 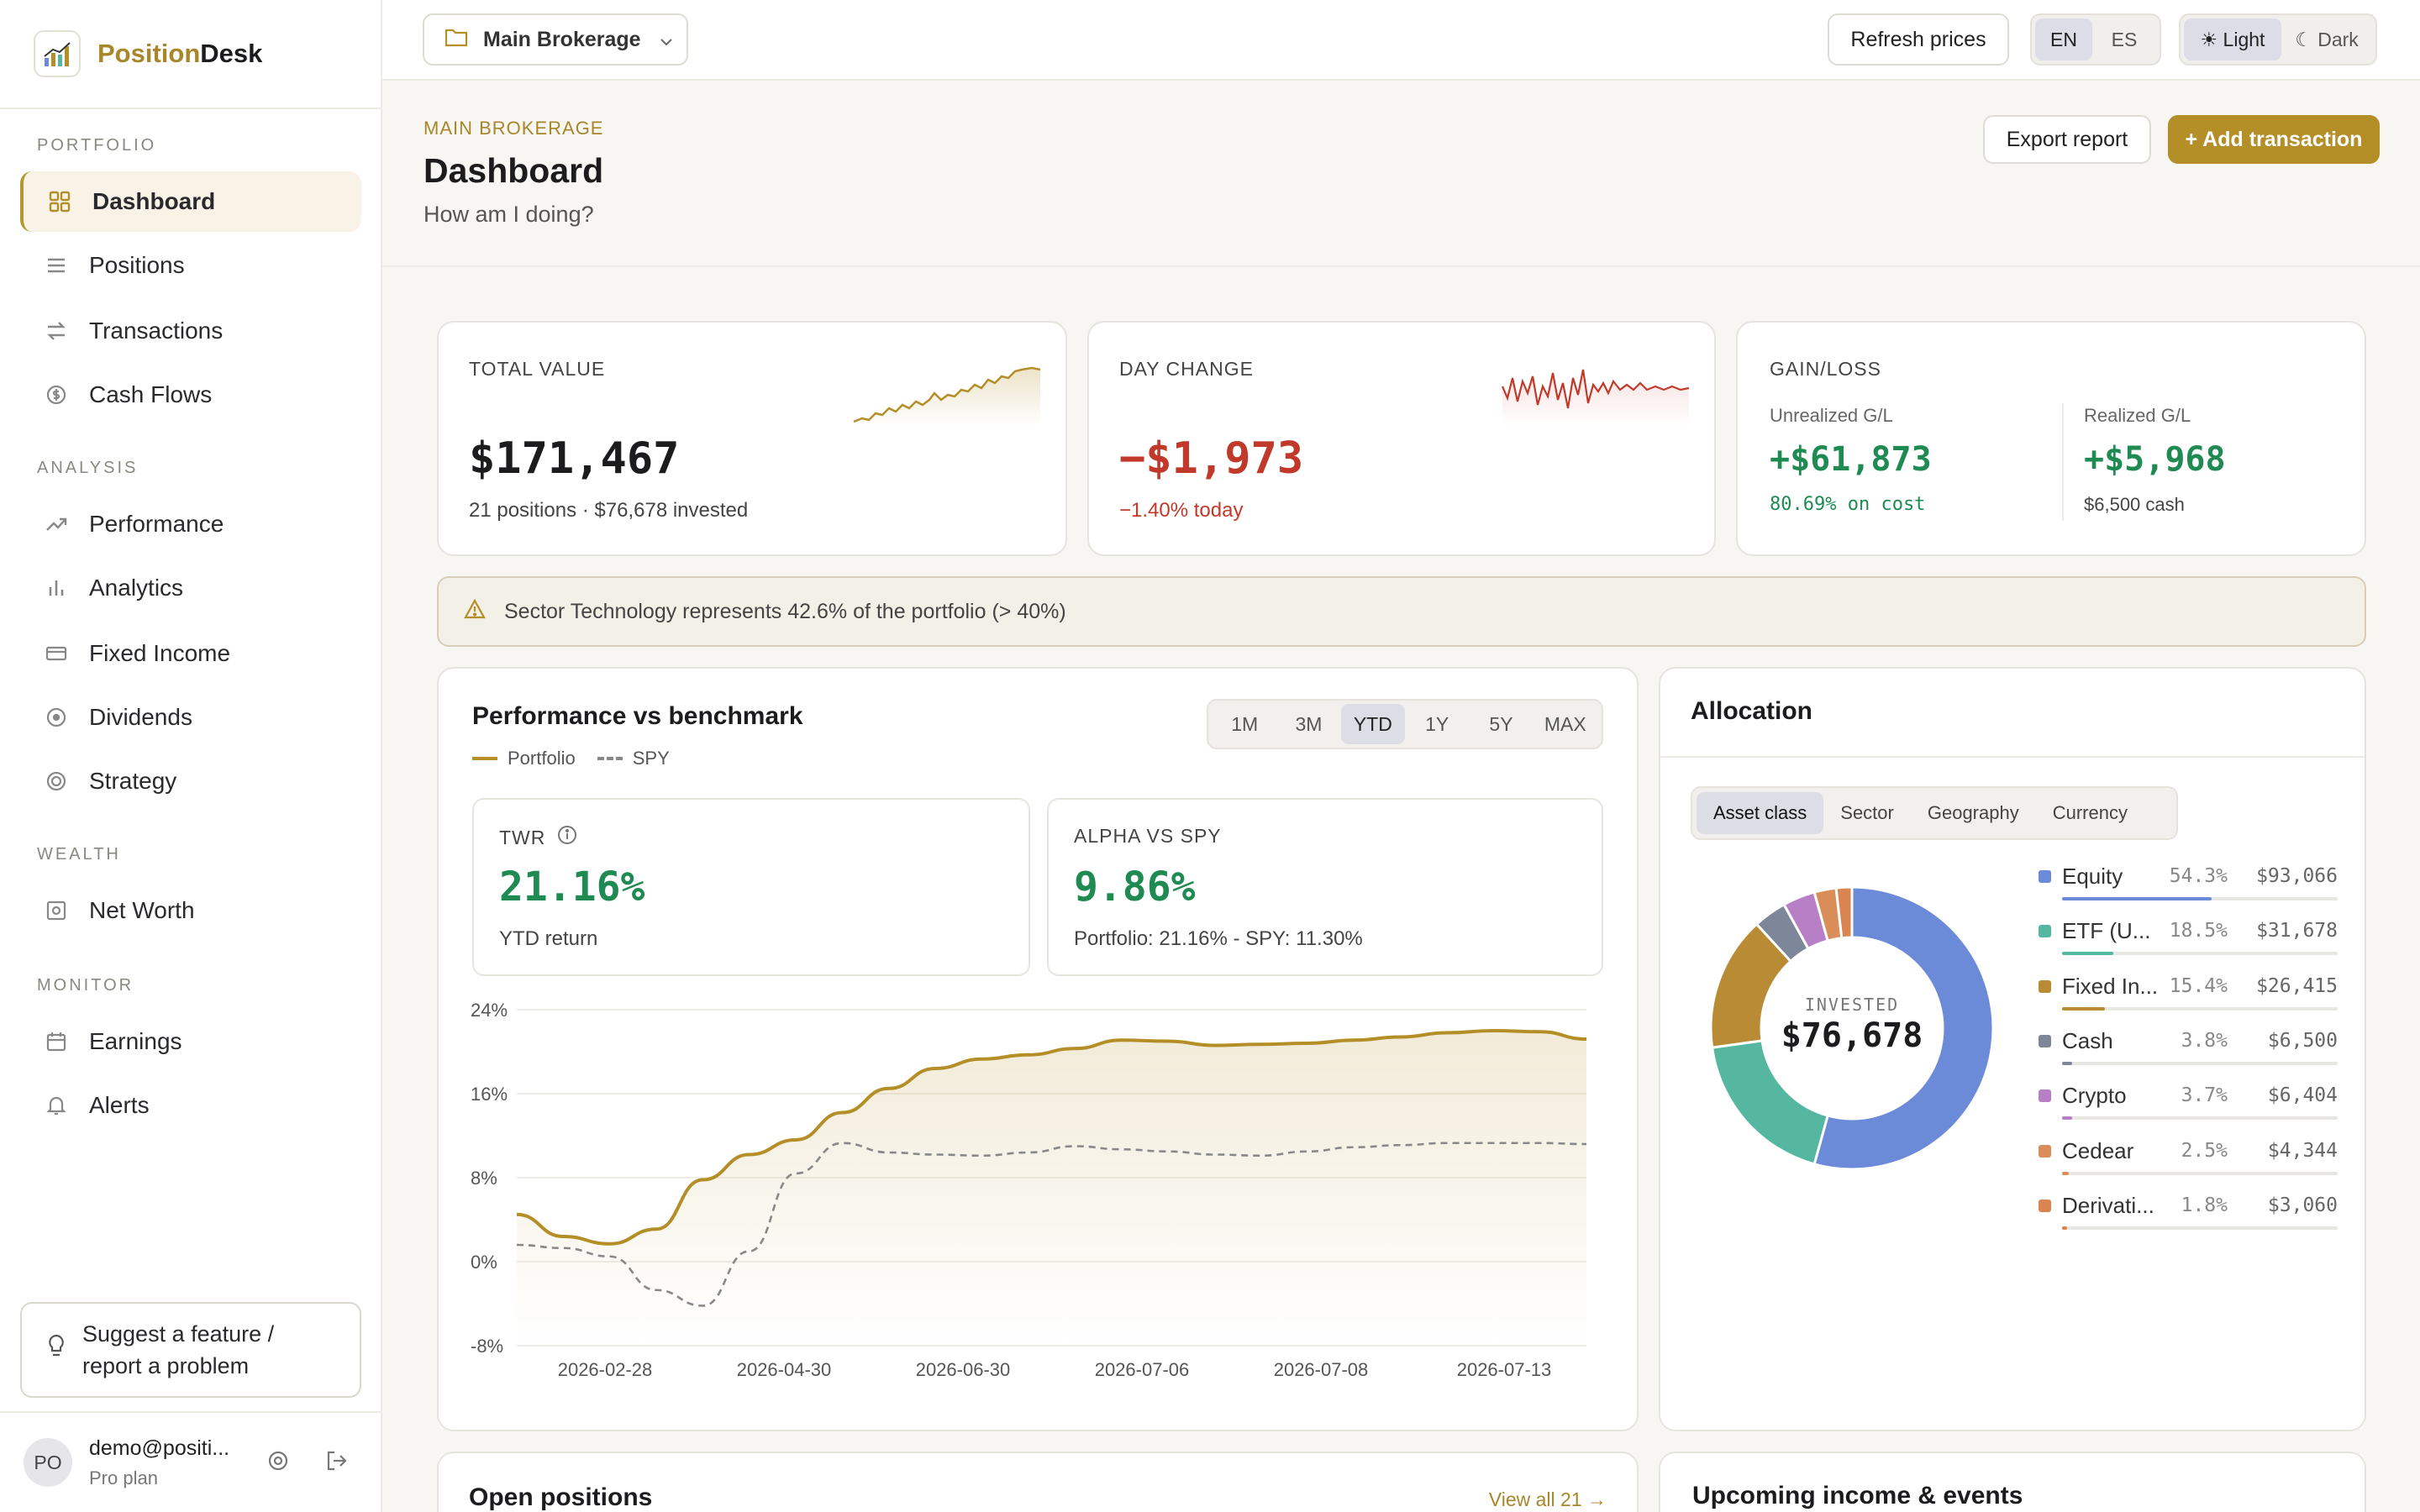 I want to click on range-1y: 1Y, so click(x=1437, y=723).